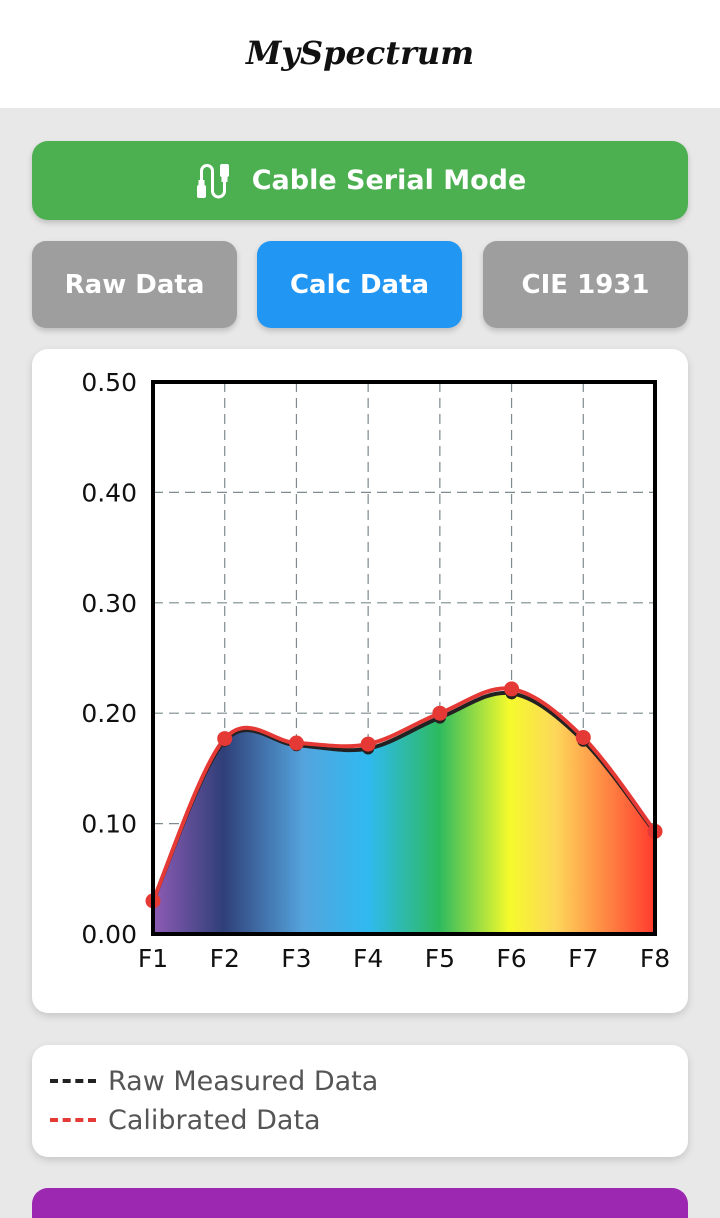 This screenshot has width=720, height=1218. Describe the element at coordinates (360, 1203) in the screenshot. I see `bottom-action-bar` at that location.